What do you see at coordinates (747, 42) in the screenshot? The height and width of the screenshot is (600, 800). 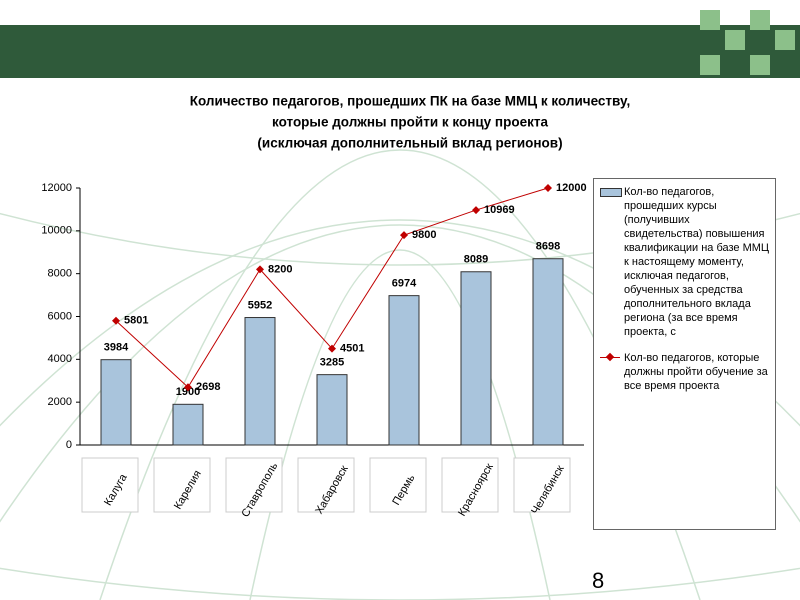 I see `header-squares` at bounding box center [747, 42].